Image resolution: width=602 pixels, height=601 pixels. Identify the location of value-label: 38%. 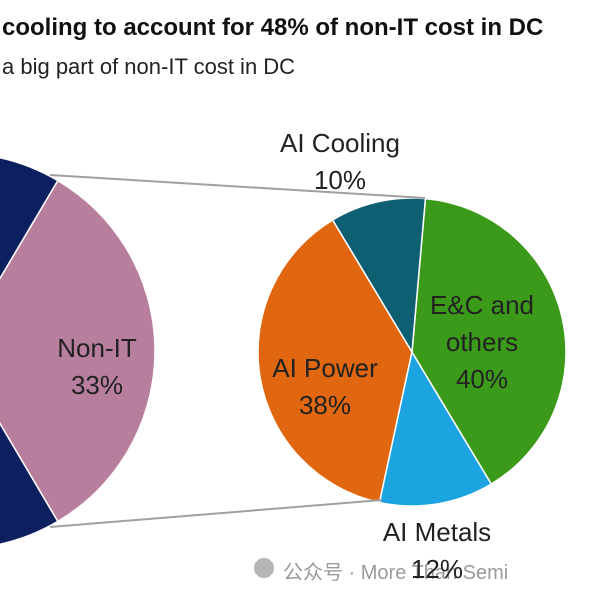
(325, 405).